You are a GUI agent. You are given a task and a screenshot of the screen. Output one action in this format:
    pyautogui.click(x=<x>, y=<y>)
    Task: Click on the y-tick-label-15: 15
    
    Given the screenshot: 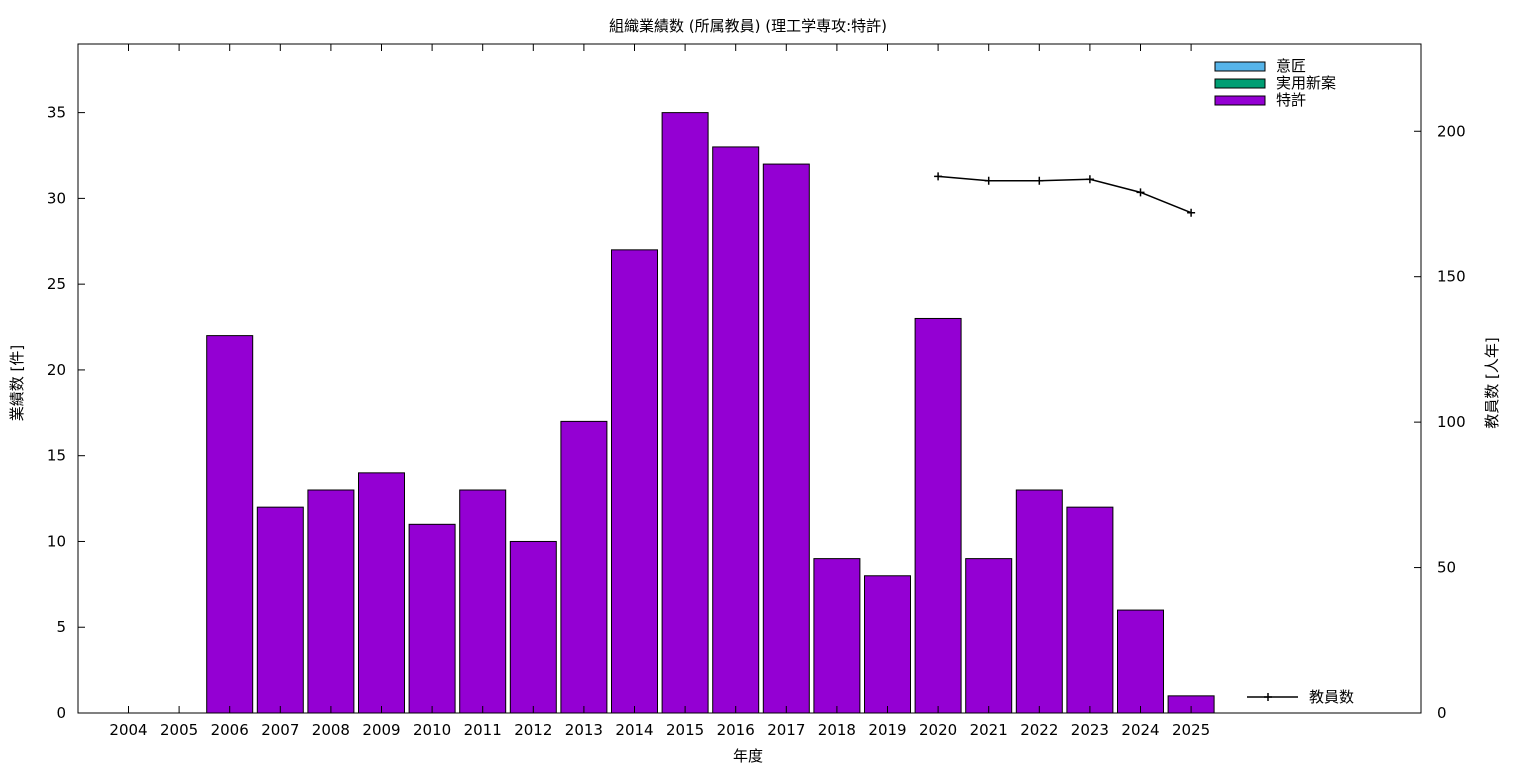 What is the action you would take?
    pyautogui.click(x=56, y=456)
    